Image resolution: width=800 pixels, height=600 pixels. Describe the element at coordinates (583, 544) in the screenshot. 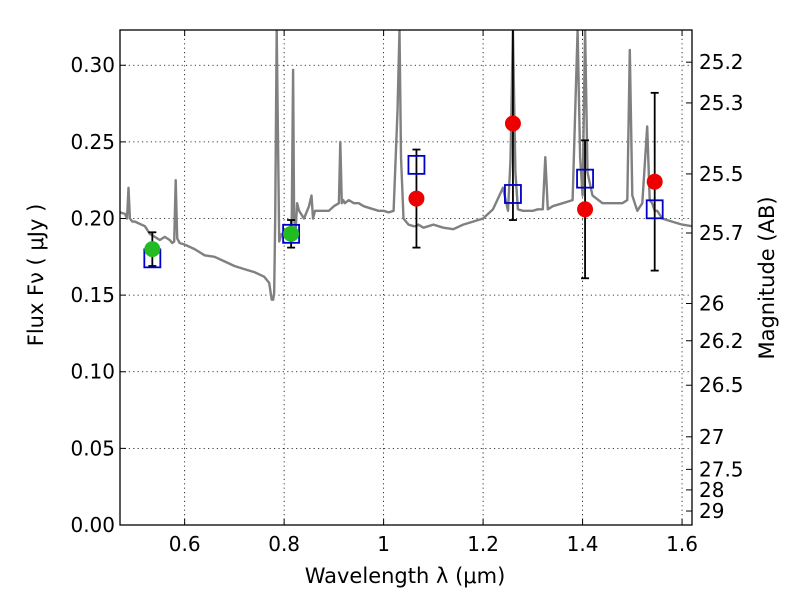

I see `x-tick-label: 1.4` at that location.